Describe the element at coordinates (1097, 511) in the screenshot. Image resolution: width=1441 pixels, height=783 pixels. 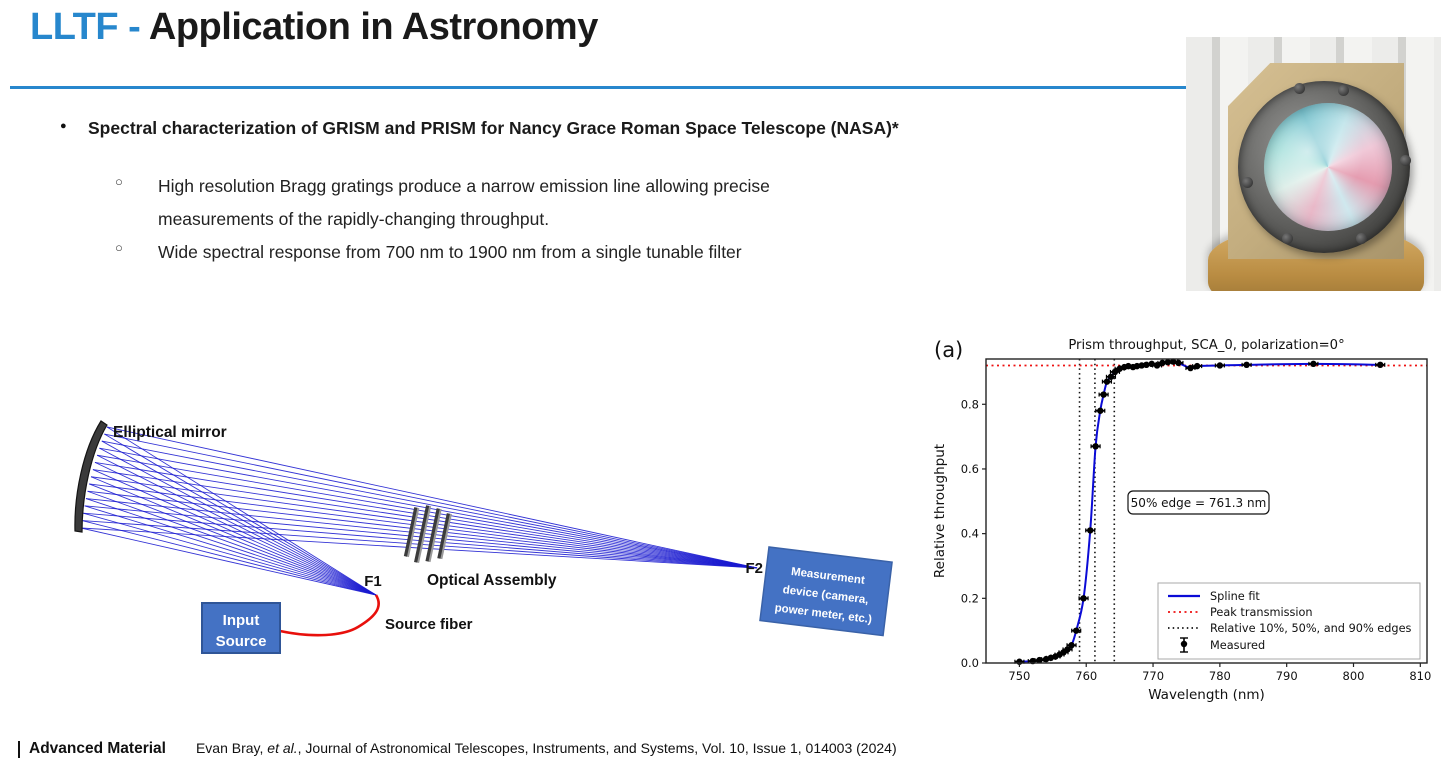
I see `edge-lines` at that location.